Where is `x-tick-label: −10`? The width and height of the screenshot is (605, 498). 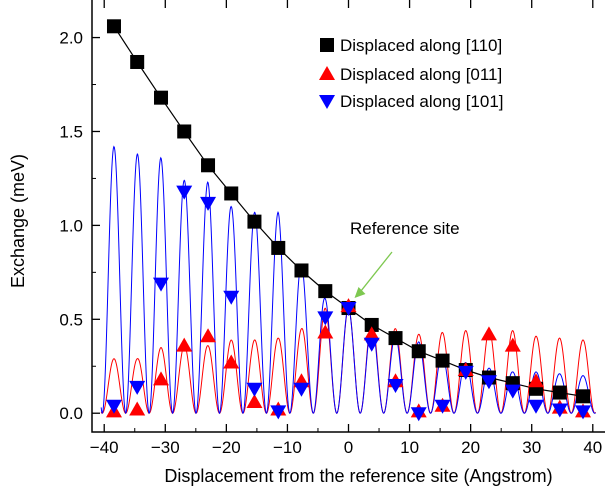 x-tick-label: −10 is located at coordinates (287, 447).